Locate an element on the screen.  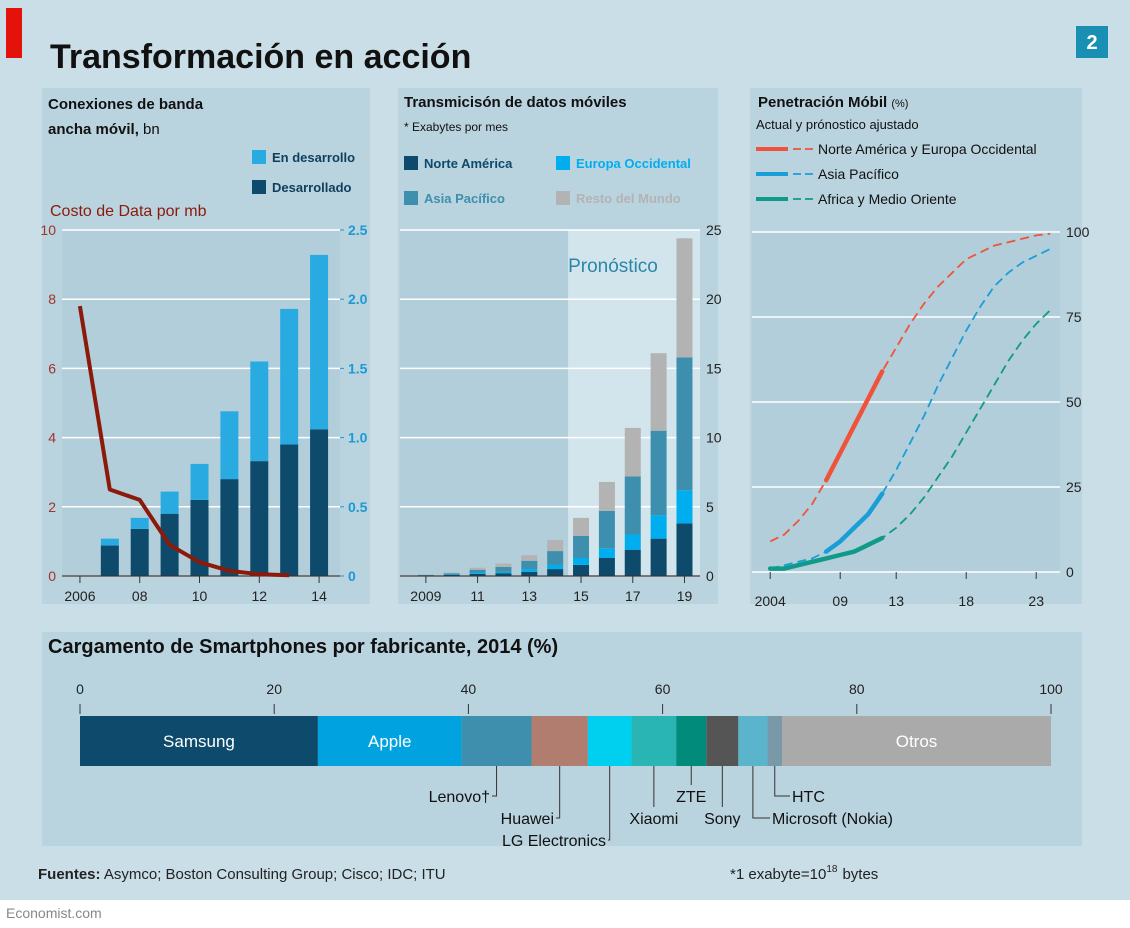
forecast-line is located at coordinates (910, 409).